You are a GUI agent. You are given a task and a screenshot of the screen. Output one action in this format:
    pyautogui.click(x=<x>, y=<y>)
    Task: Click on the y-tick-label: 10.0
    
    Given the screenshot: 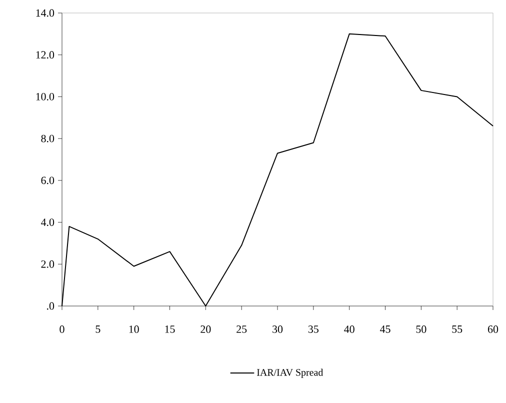 What is the action you would take?
    pyautogui.click(x=45, y=96)
    